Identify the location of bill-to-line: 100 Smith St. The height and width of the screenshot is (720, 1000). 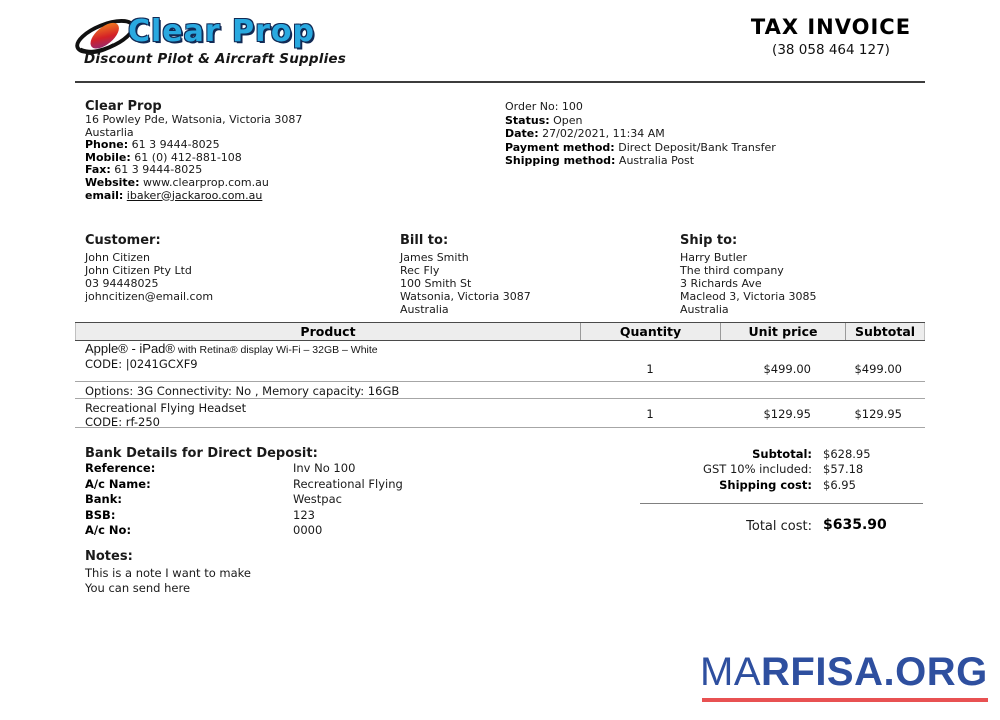
(436, 283).